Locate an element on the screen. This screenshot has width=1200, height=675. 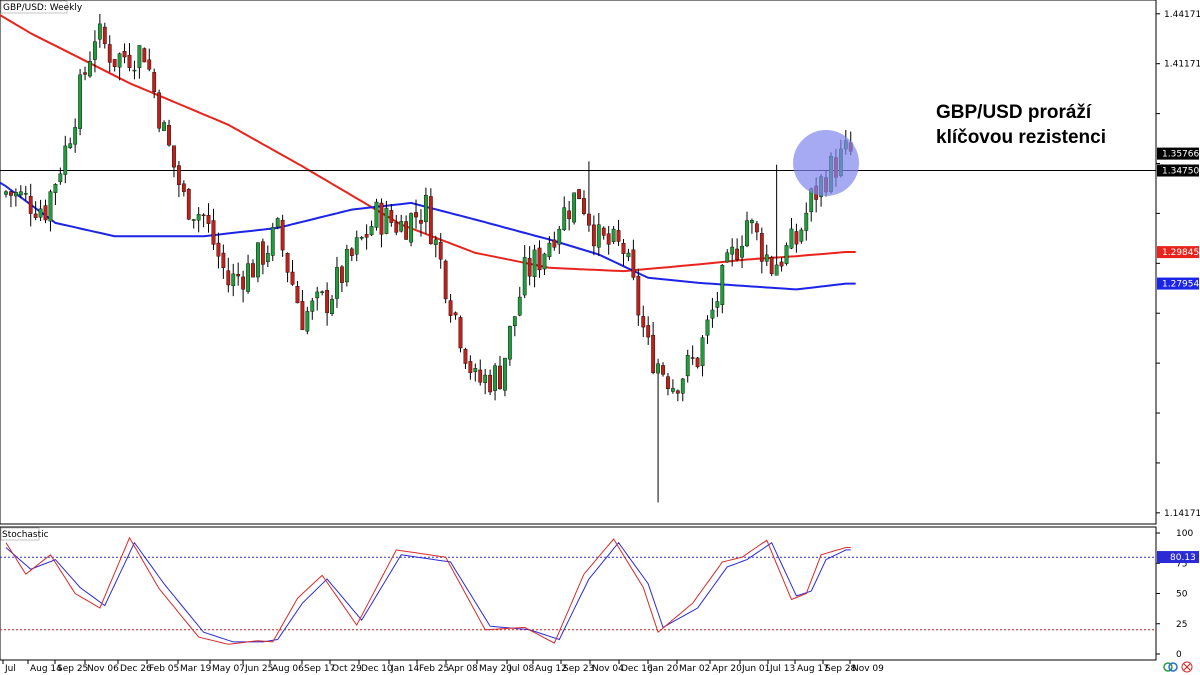
price-tick-label: 1.41171 is located at coordinates (1182, 65).